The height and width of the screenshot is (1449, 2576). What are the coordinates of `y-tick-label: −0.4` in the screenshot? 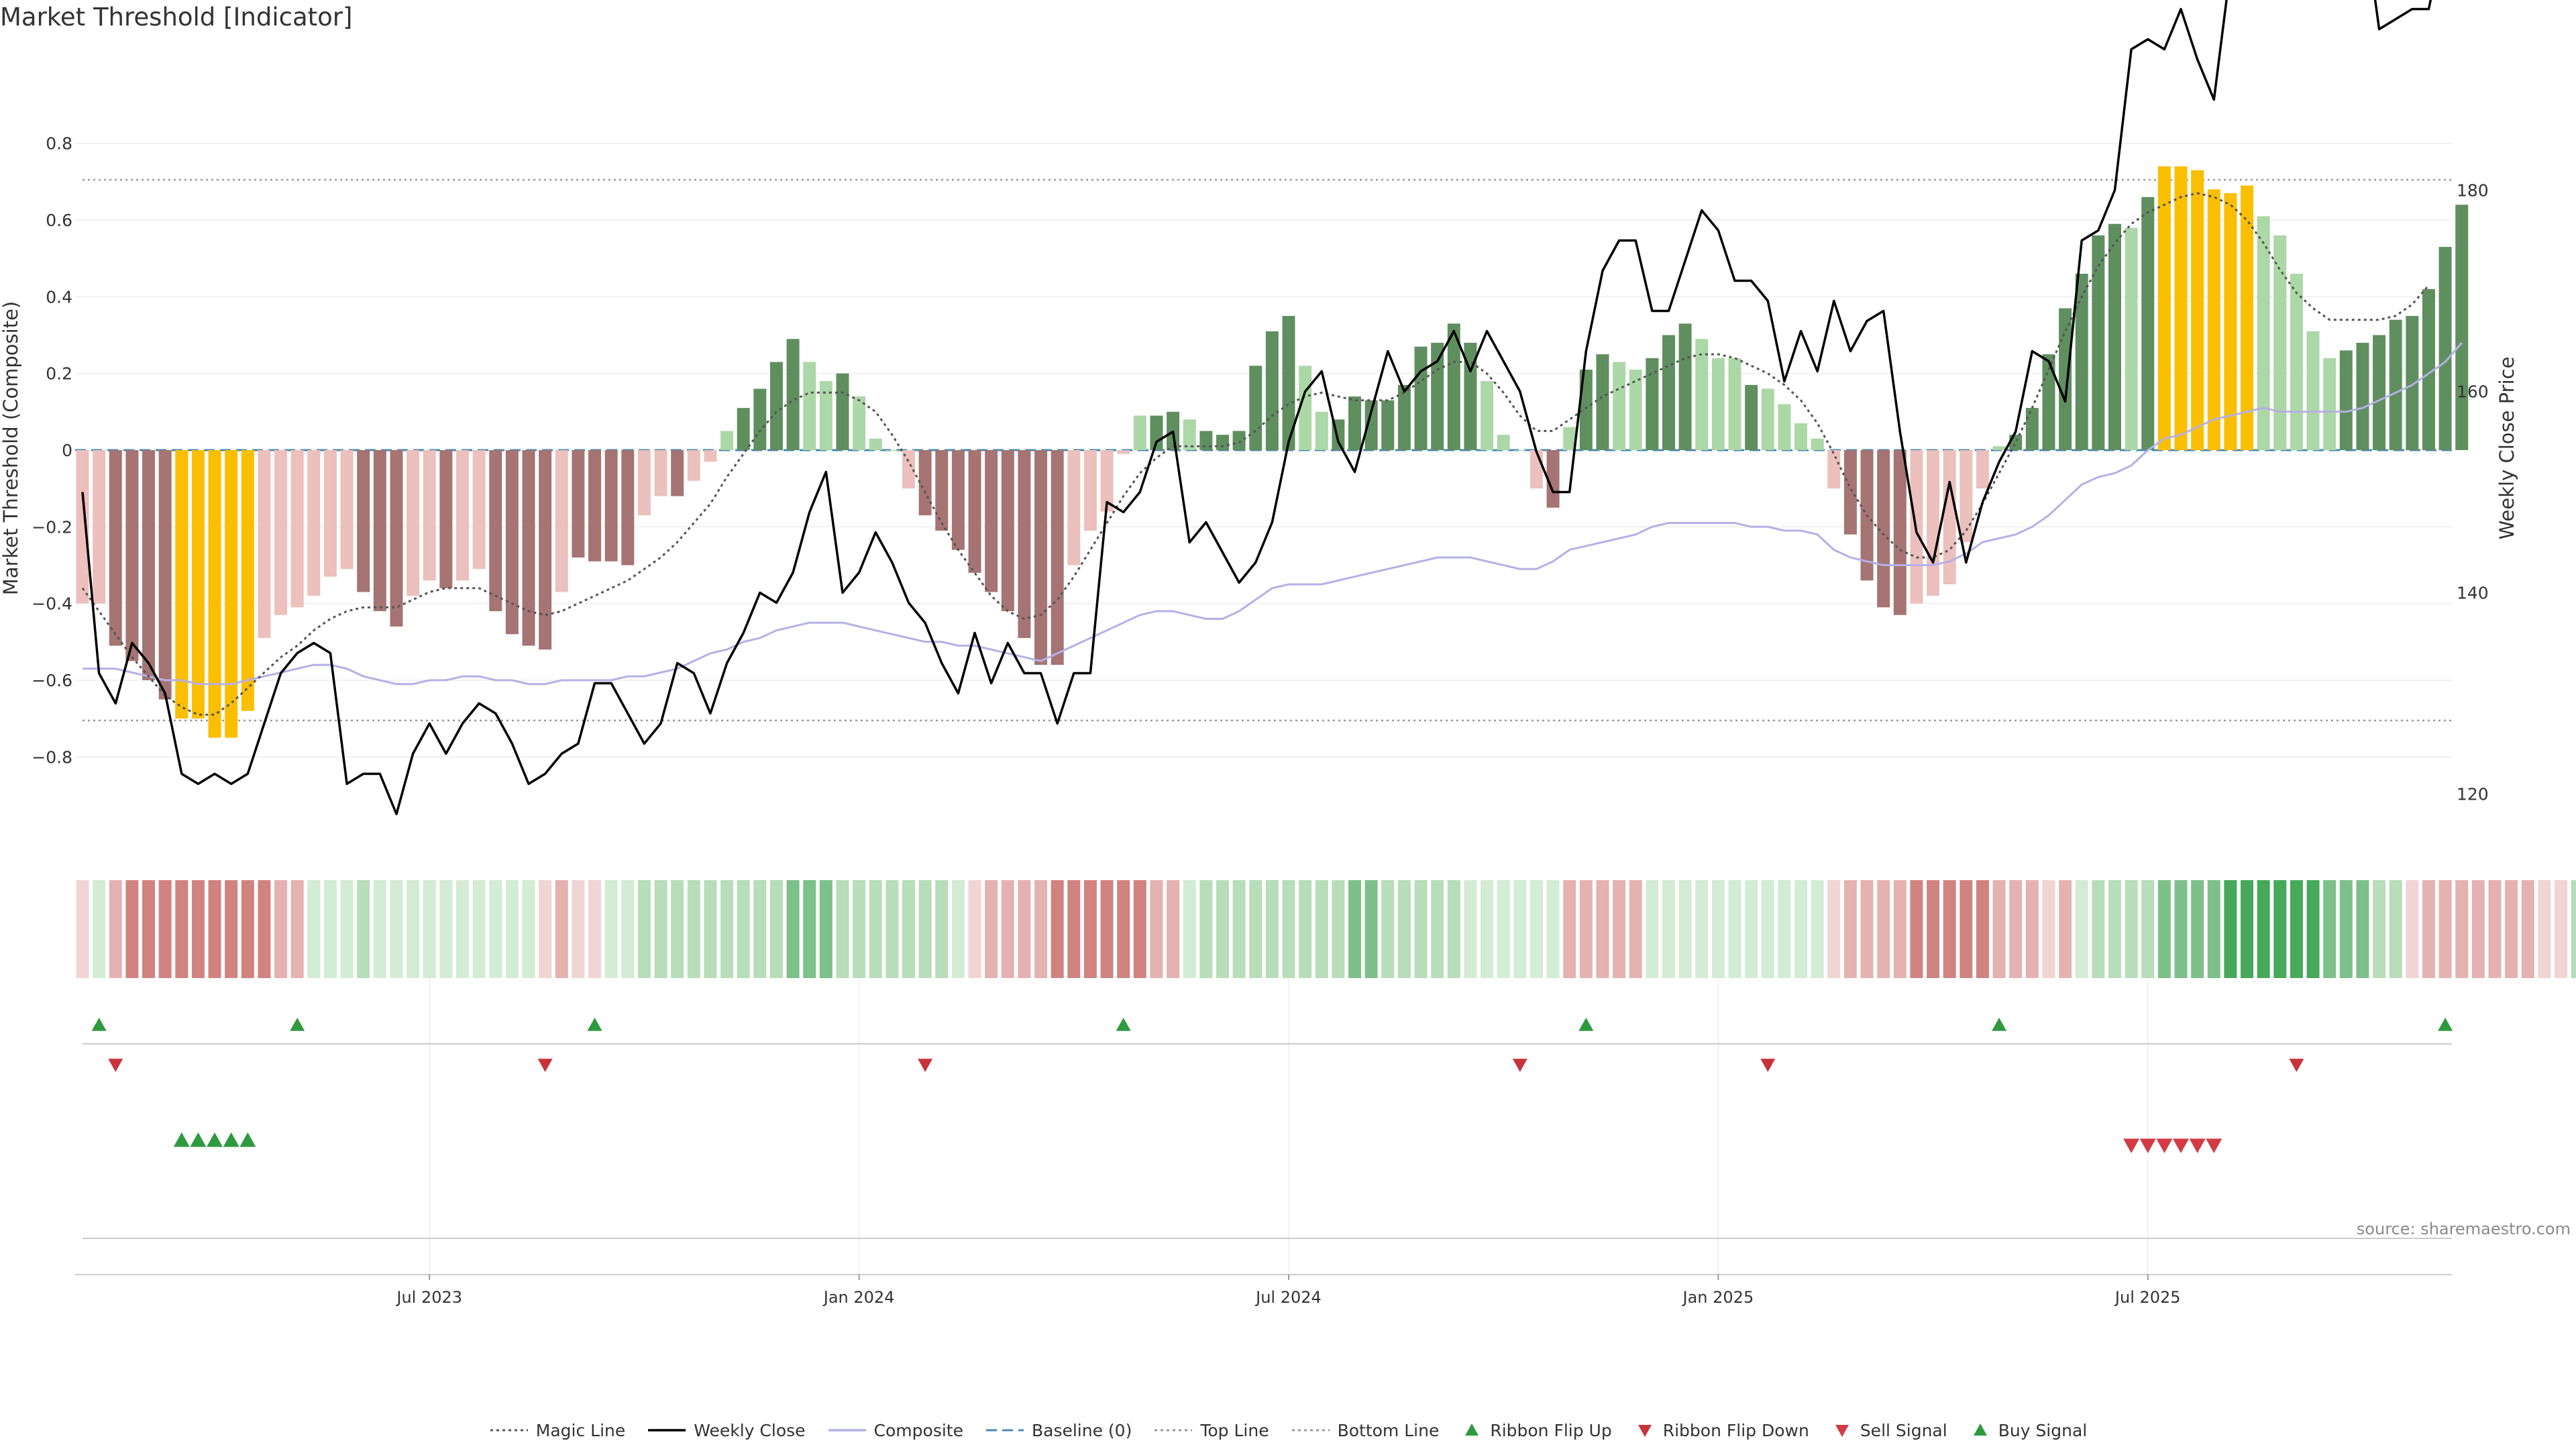 It's located at (52, 604).